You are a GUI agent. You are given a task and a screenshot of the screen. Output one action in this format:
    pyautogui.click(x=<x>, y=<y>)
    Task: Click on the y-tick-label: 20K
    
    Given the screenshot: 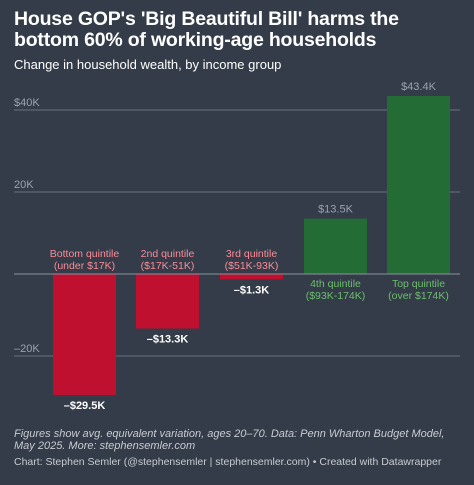 What is the action you would take?
    pyautogui.click(x=24, y=185)
    